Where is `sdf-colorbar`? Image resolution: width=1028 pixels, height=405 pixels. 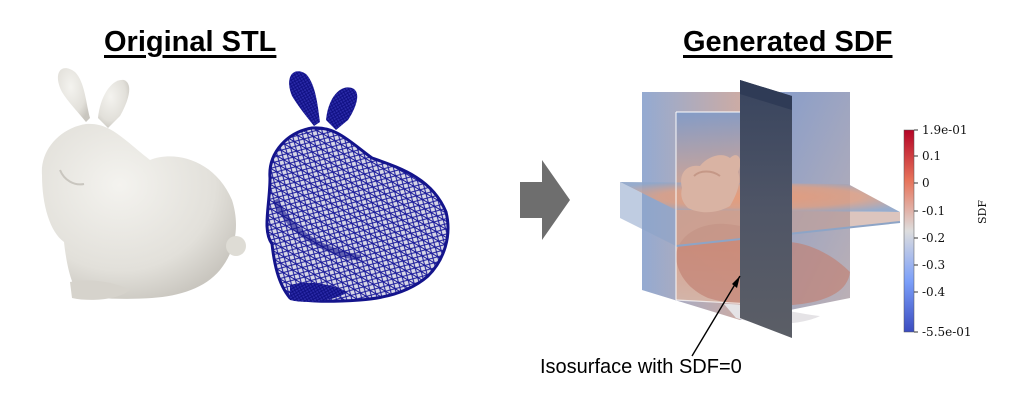 sdf-colorbar is located at coordinates (910, 231).